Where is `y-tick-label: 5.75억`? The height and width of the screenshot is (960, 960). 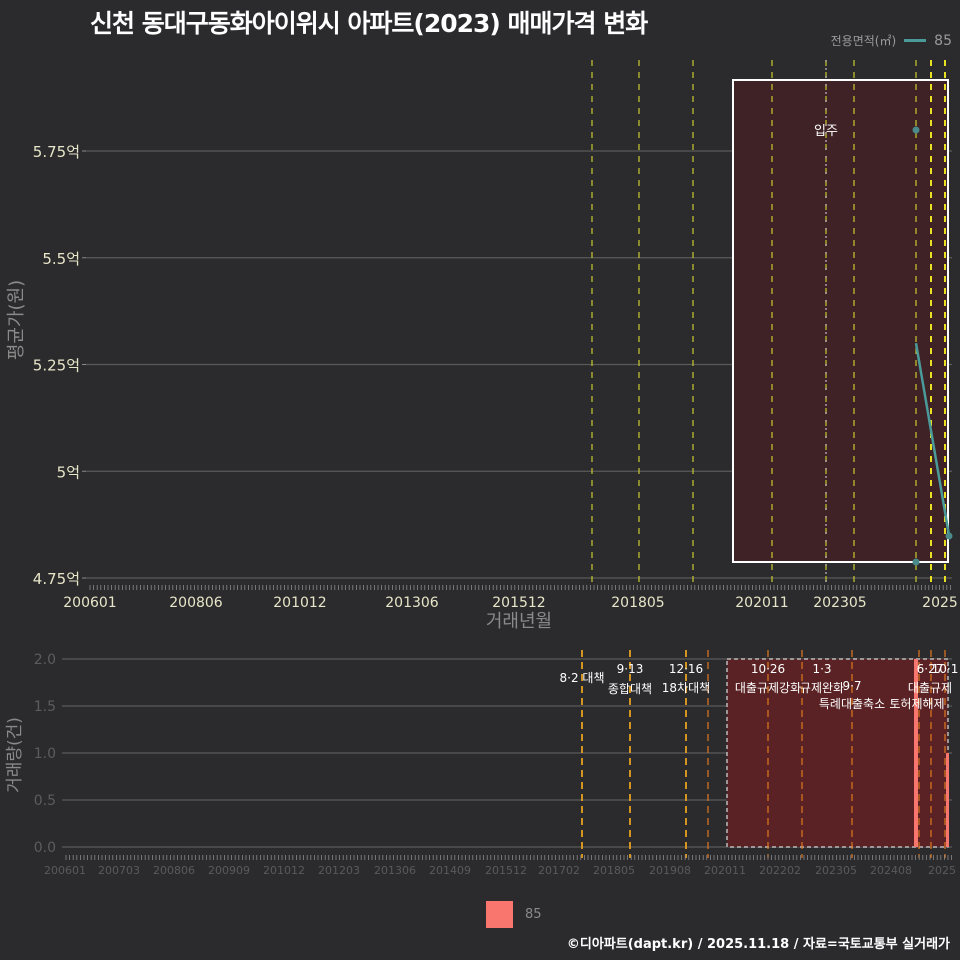 y-tick-label: 5.75억 is located at coordinates (56, 152).